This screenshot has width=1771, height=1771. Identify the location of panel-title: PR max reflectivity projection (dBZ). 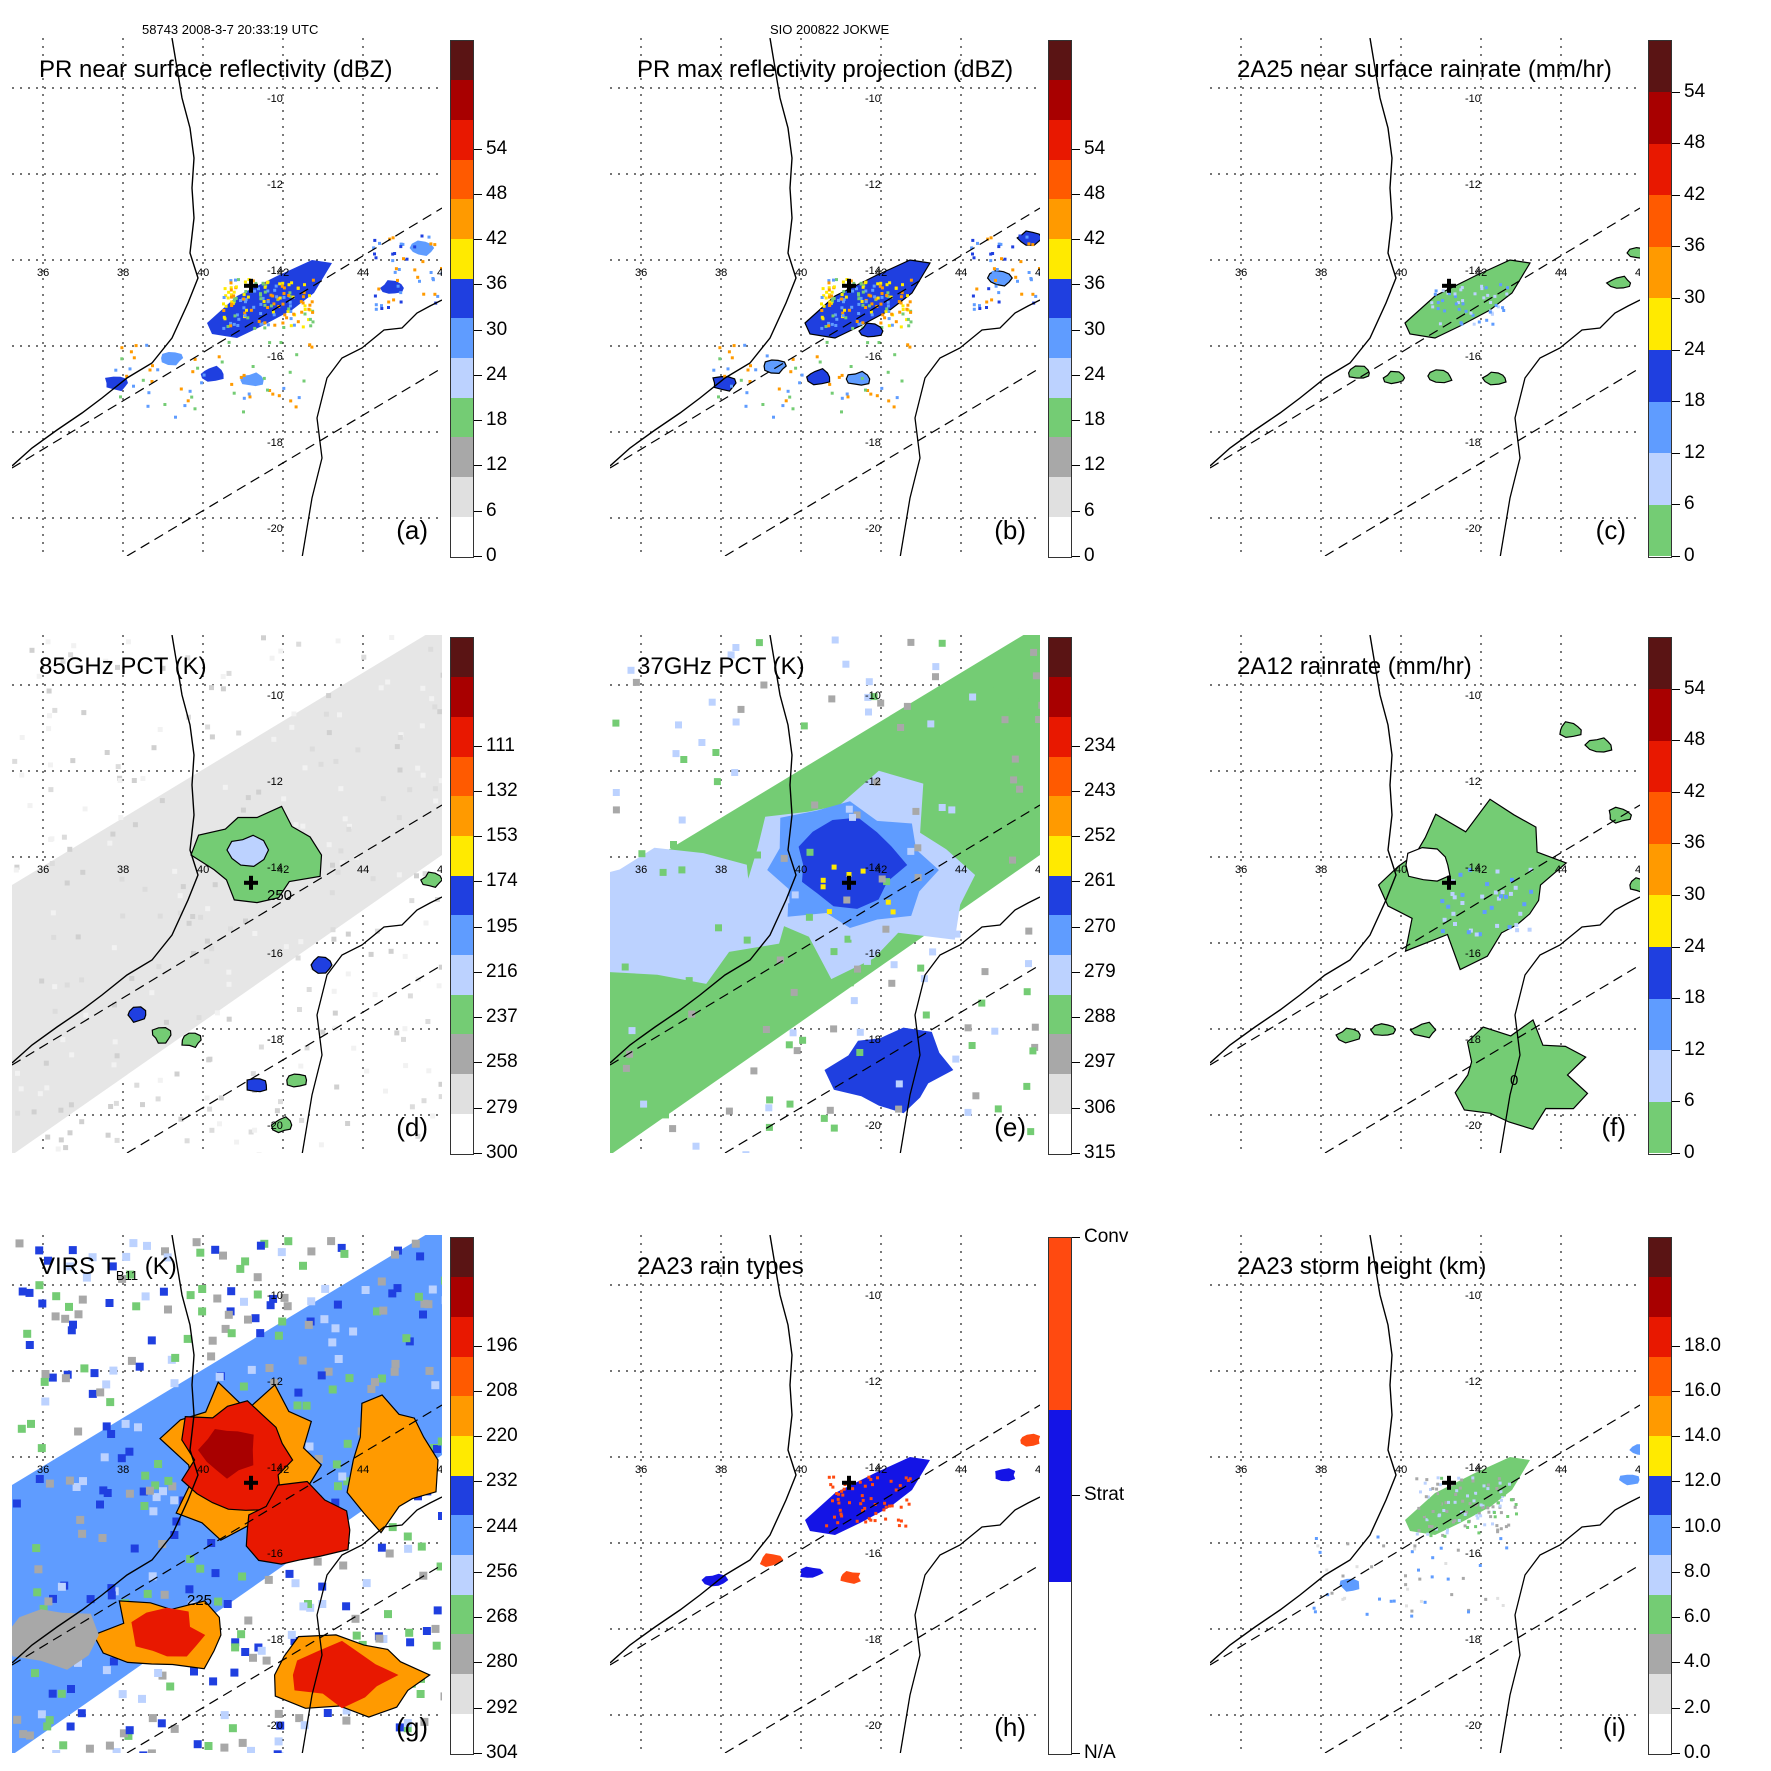
(825, 69).